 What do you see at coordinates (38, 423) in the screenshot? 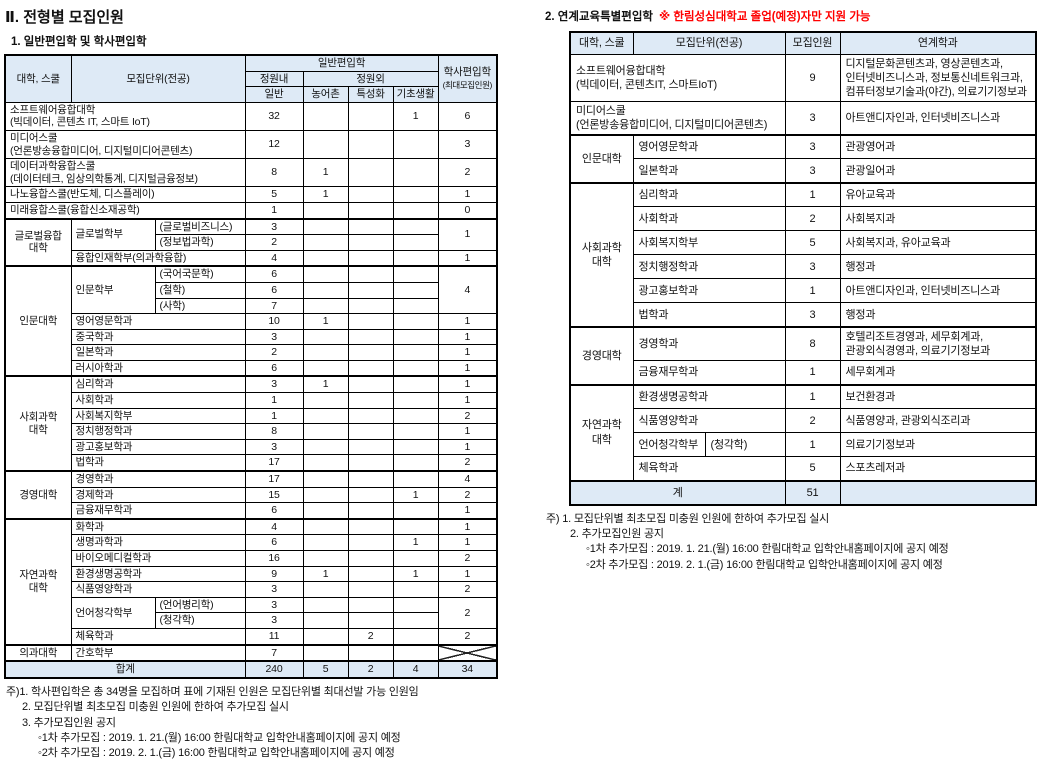
I see `table-cell: 사회과학 대학` at bounding box center [38, 423].